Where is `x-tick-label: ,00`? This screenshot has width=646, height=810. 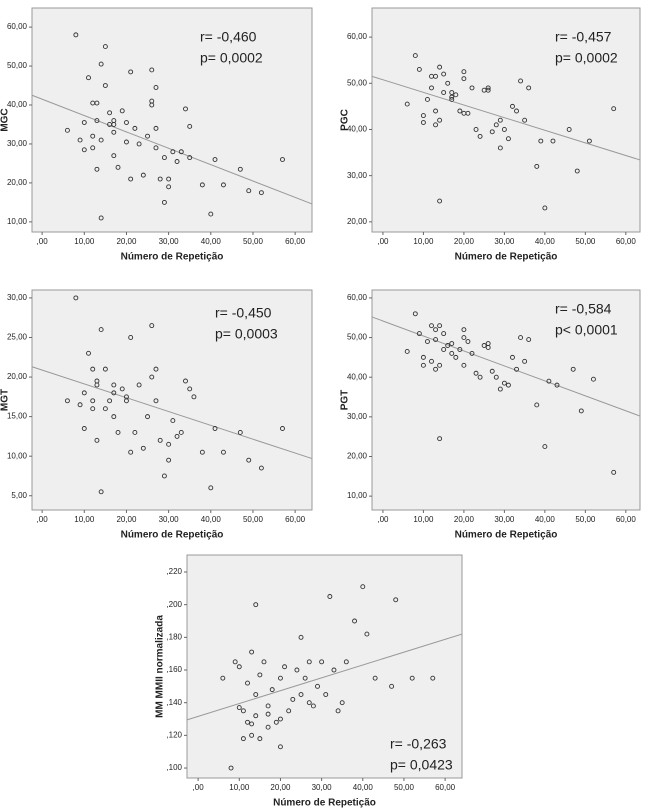 x-tick-label: ,00 is located at coordinates (383, 519).